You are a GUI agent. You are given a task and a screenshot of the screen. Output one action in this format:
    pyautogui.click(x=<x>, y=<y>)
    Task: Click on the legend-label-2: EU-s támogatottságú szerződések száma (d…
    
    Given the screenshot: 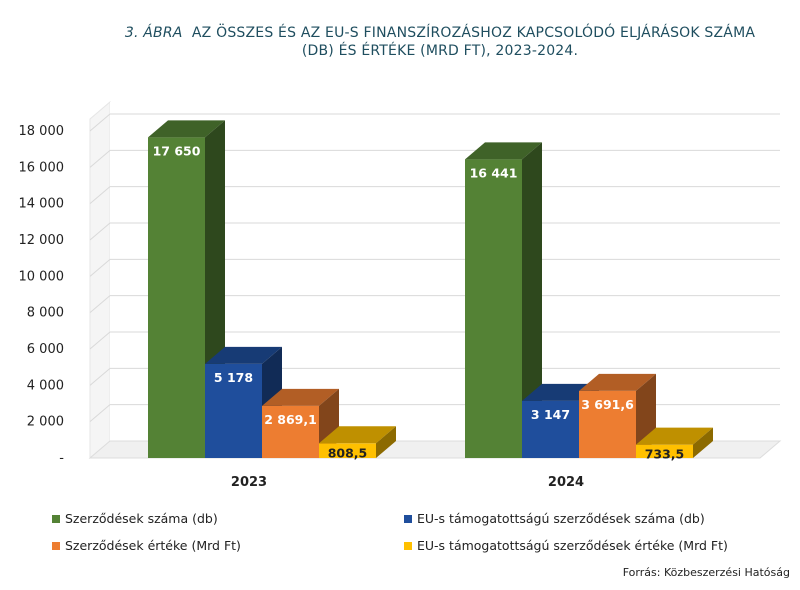 What is the action you would take?
    pyautogui.click(x=561, y=518)
    